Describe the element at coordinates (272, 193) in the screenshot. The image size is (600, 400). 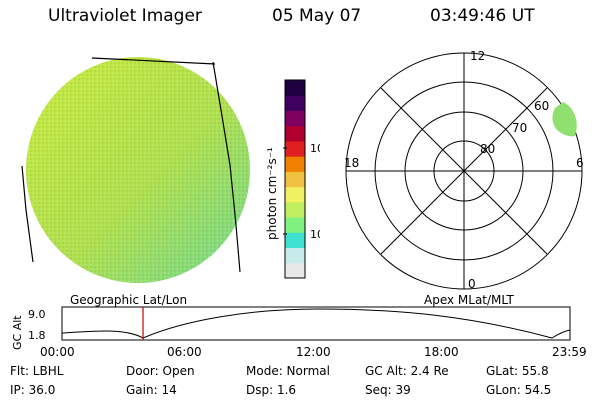
I see `colorbar-unit-label: photon cm⁻²s⁻¹` at that location.